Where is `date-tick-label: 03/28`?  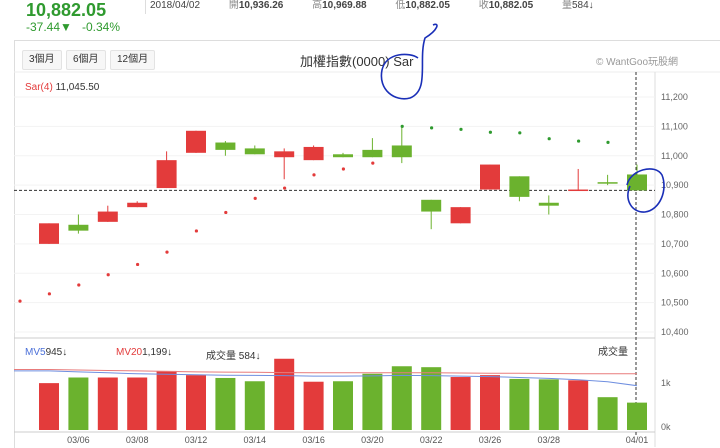 date-tick-label: 03/28 is located at coordinates (549, 440).